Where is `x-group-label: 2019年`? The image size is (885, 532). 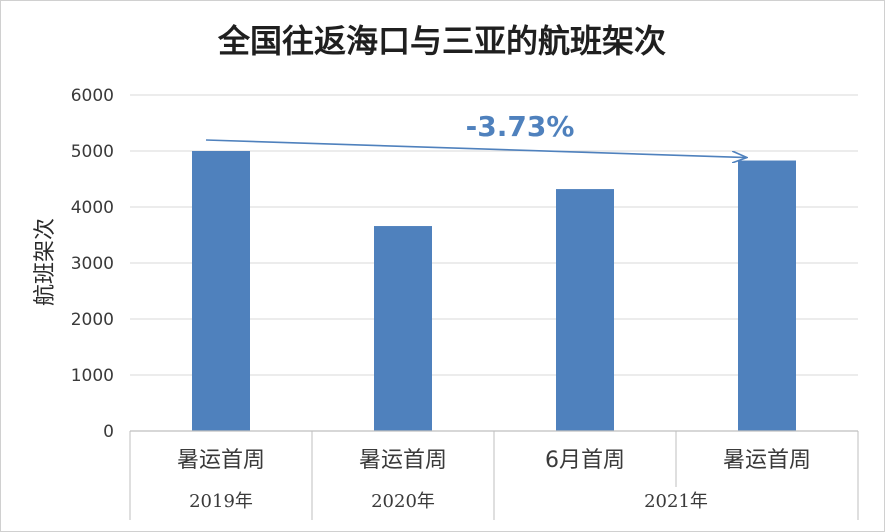
x-group-label: 2019年 is located at coordinates (221, 501).